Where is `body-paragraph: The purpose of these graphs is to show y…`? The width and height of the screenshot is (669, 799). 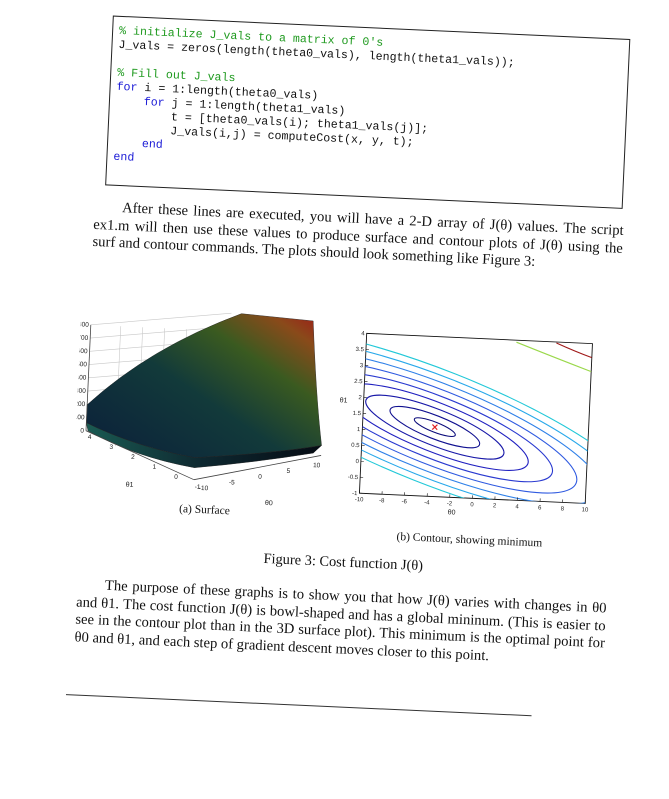
body-paragraph: The purpose of these graphs is to show y… is located at coordinates (340, 624).